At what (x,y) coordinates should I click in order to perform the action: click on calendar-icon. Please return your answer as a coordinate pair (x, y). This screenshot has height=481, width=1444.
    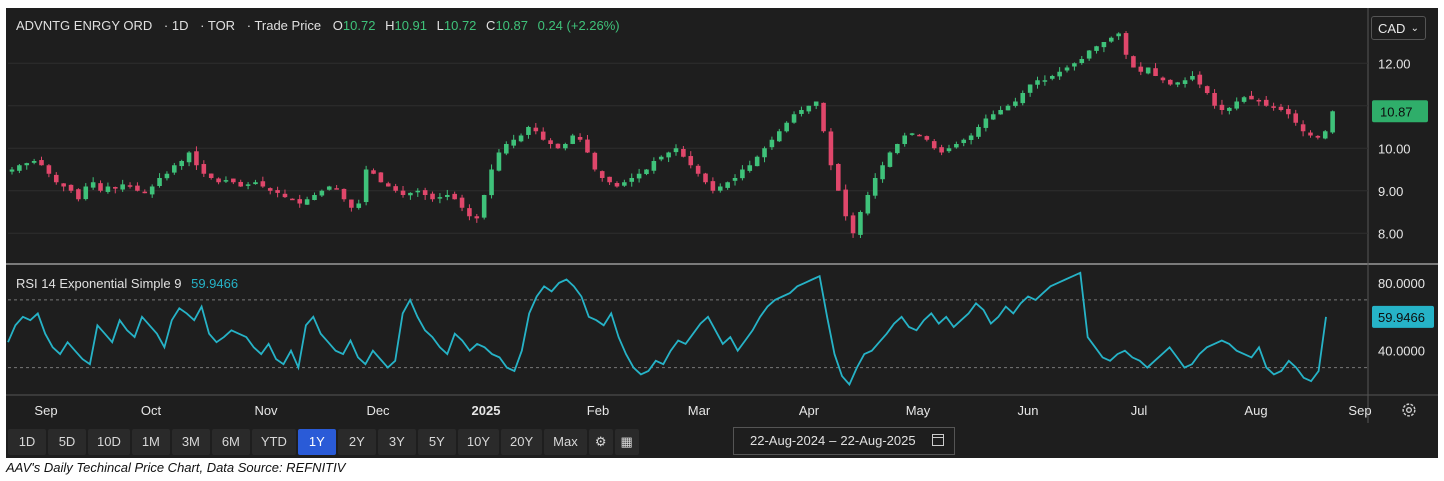
    Looking at the image, I should click on (938, 440).